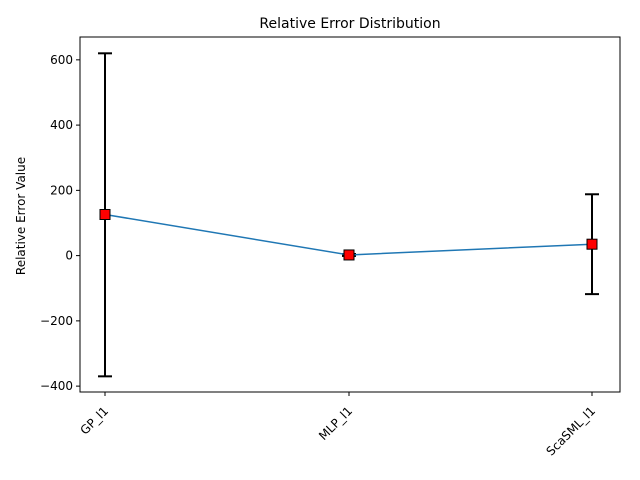  I want to click on x-tick-label: ScaSML_l1, so click(571, 431).